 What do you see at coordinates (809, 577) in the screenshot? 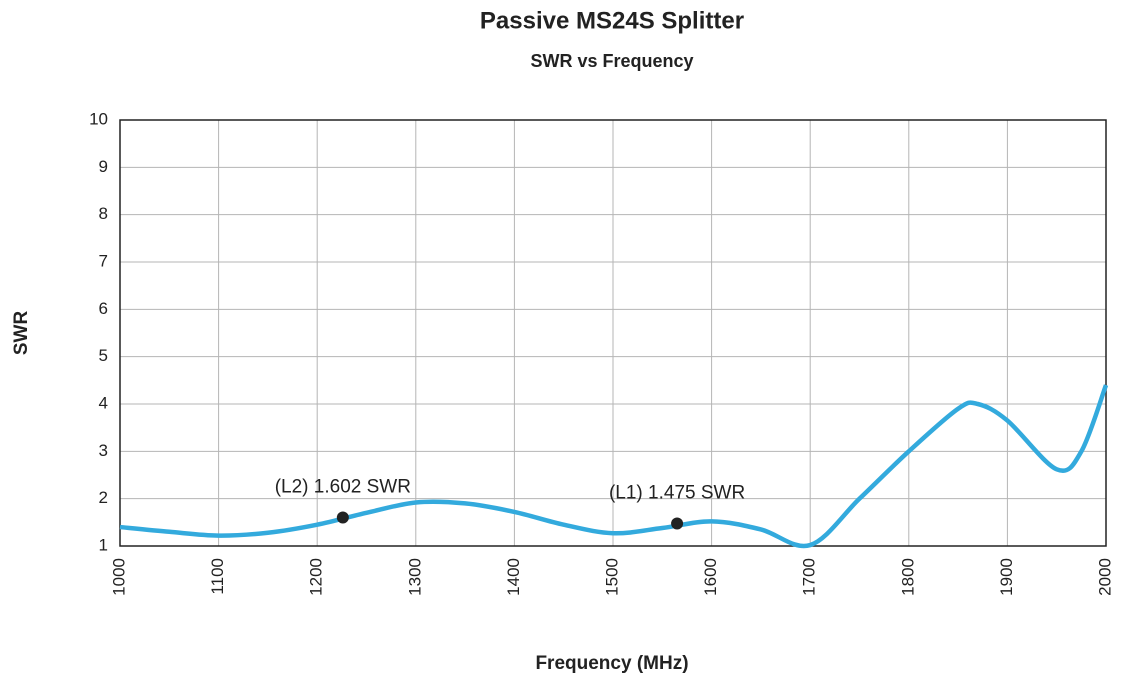
I see `x-tick-label: 1700` at bounding box center [809, 577].